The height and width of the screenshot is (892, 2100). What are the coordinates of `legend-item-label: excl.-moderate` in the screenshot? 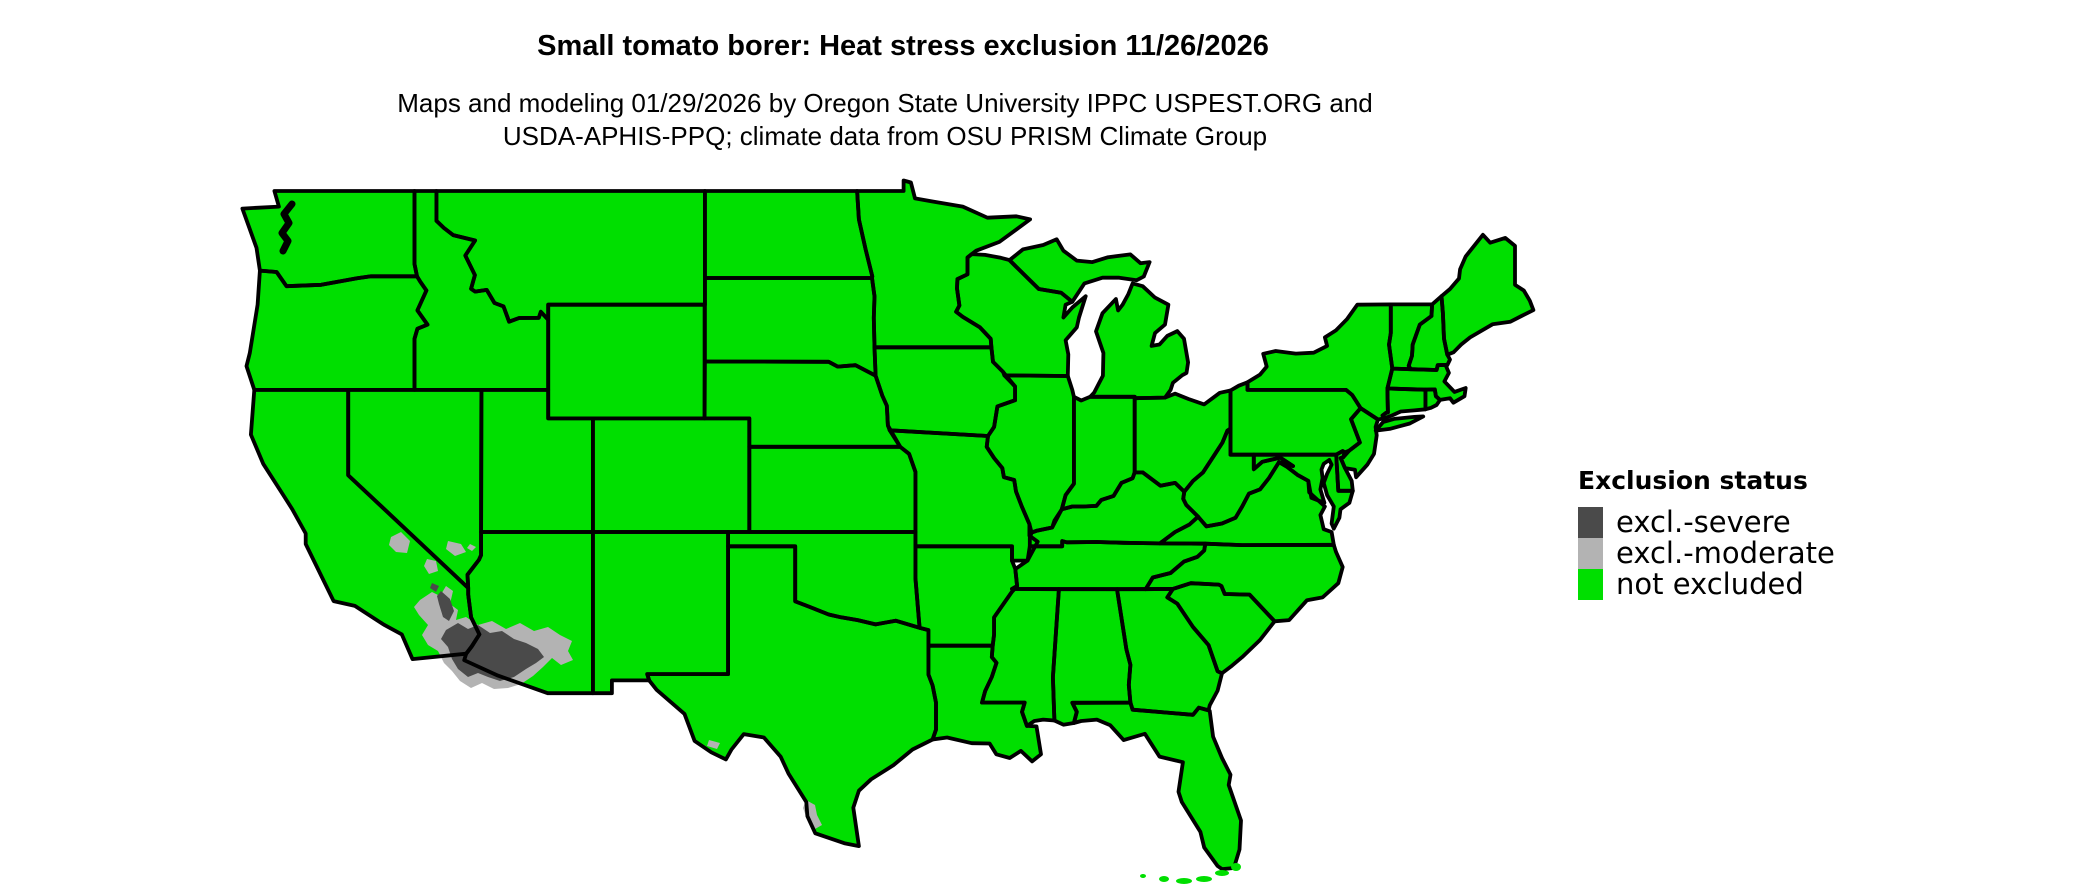 It's located at (1725, 553).